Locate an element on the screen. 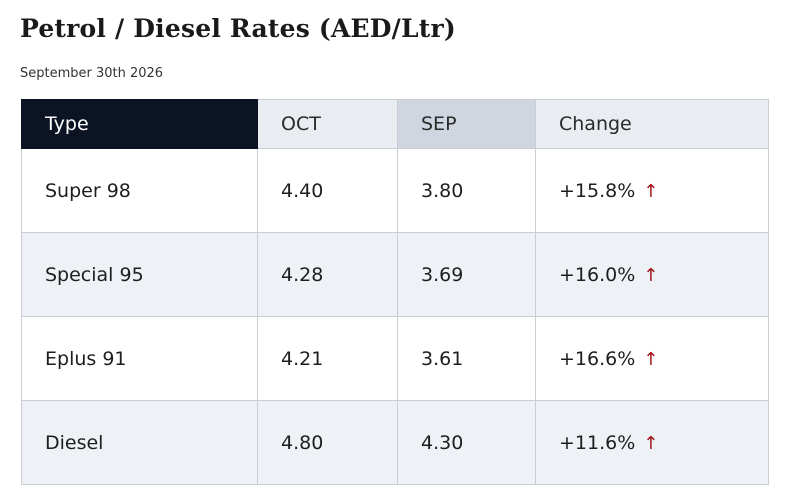  column-header-type: Type is located at coordinates (139, 124).